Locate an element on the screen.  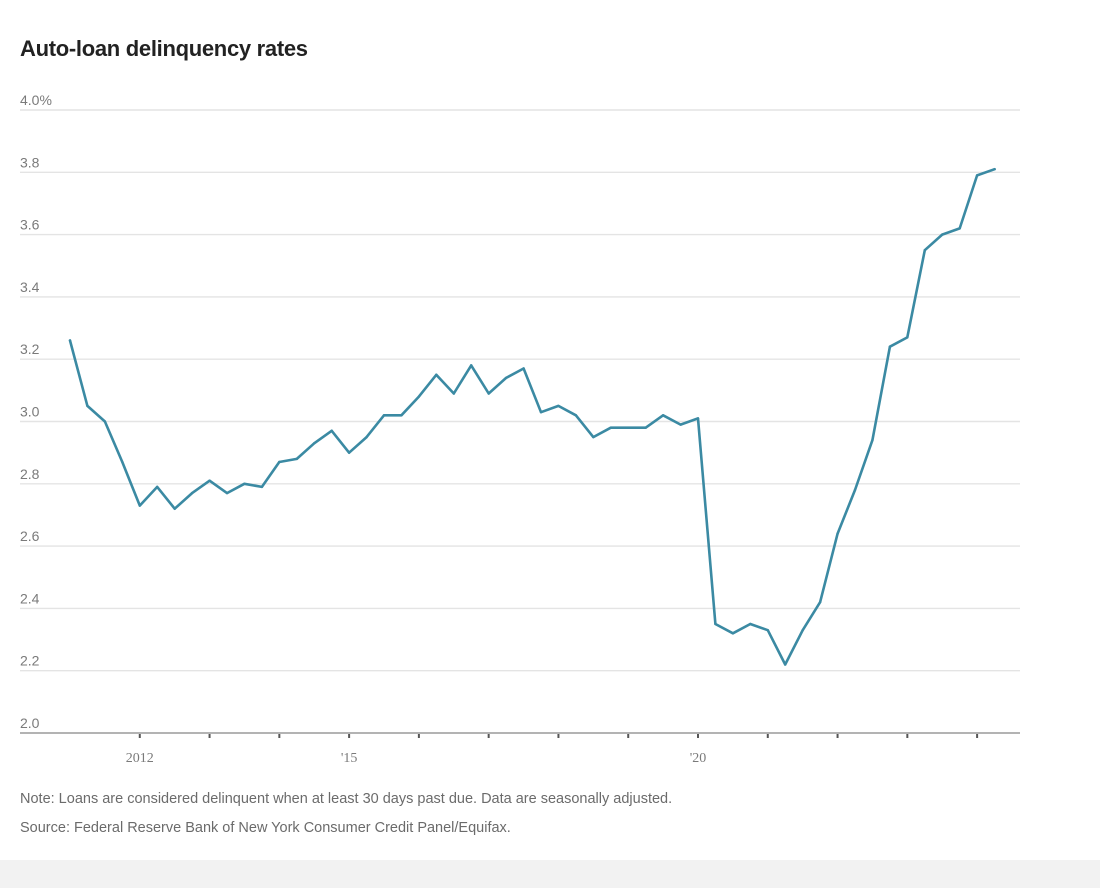
x-tick-label: '20 is located at coordinates (698, 758).